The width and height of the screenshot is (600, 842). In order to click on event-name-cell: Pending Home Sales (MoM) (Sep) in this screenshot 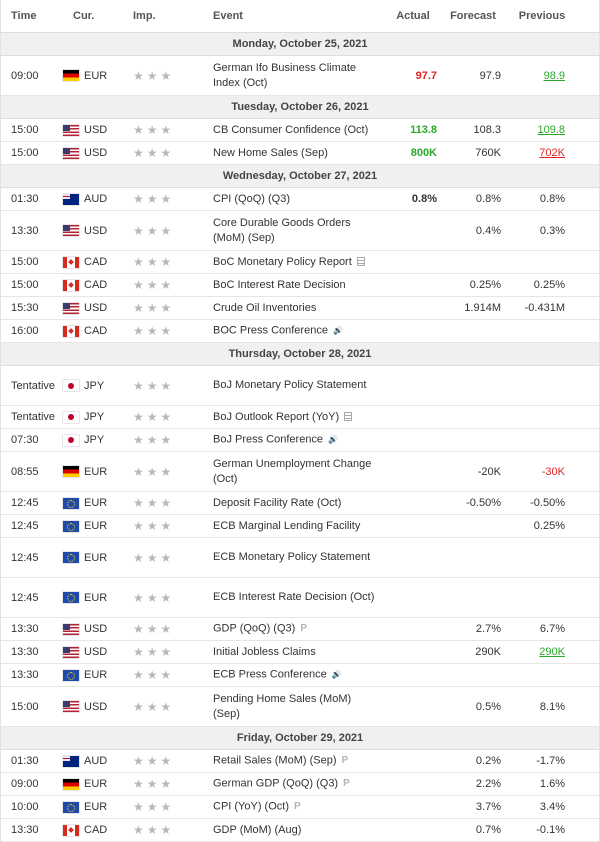, I will do `click(299, 707)`.